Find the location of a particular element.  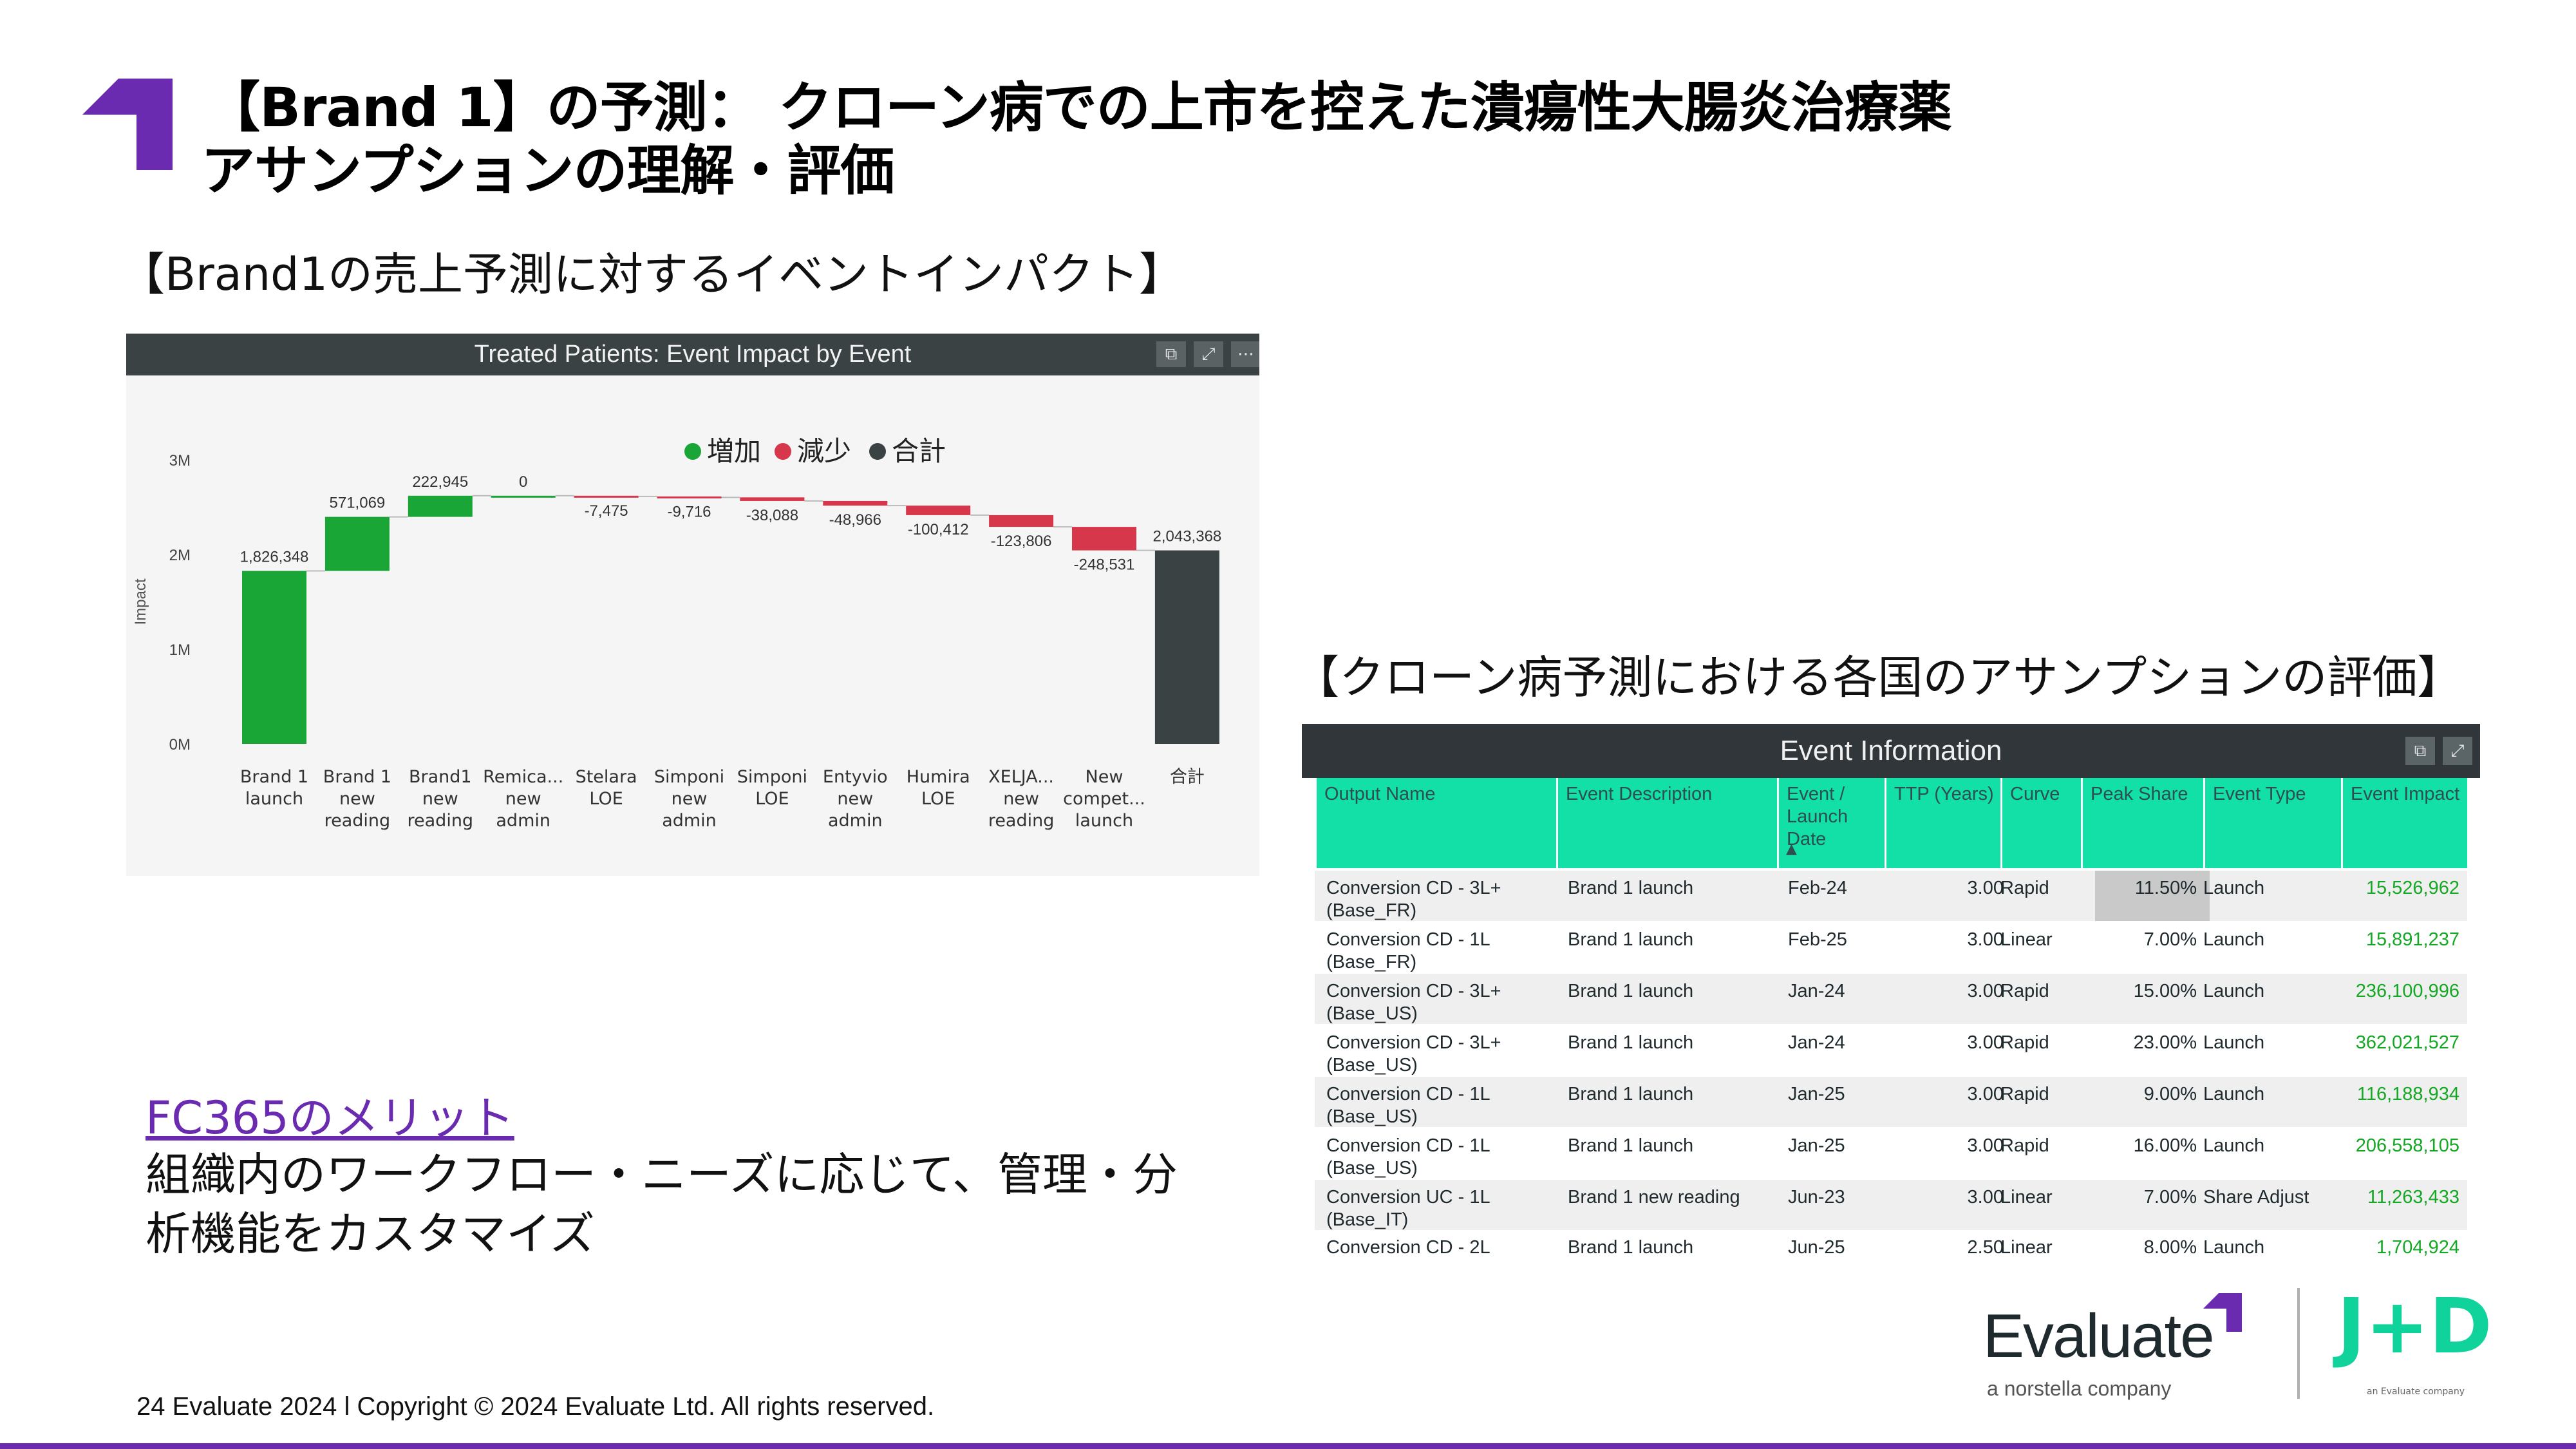

table-cell: 15,526,962 is located at coordinates (2412, 888).